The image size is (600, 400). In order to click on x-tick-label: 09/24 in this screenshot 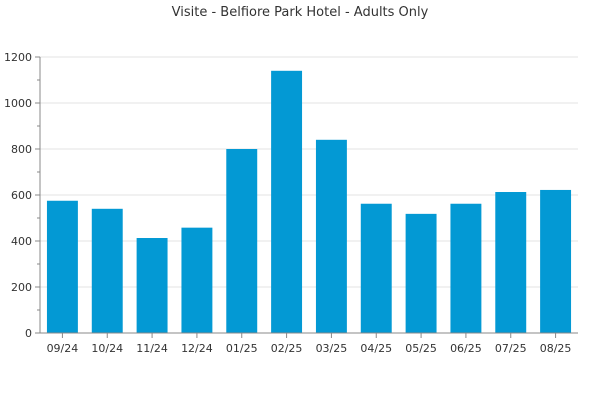, I will do `click(63, 348)`.